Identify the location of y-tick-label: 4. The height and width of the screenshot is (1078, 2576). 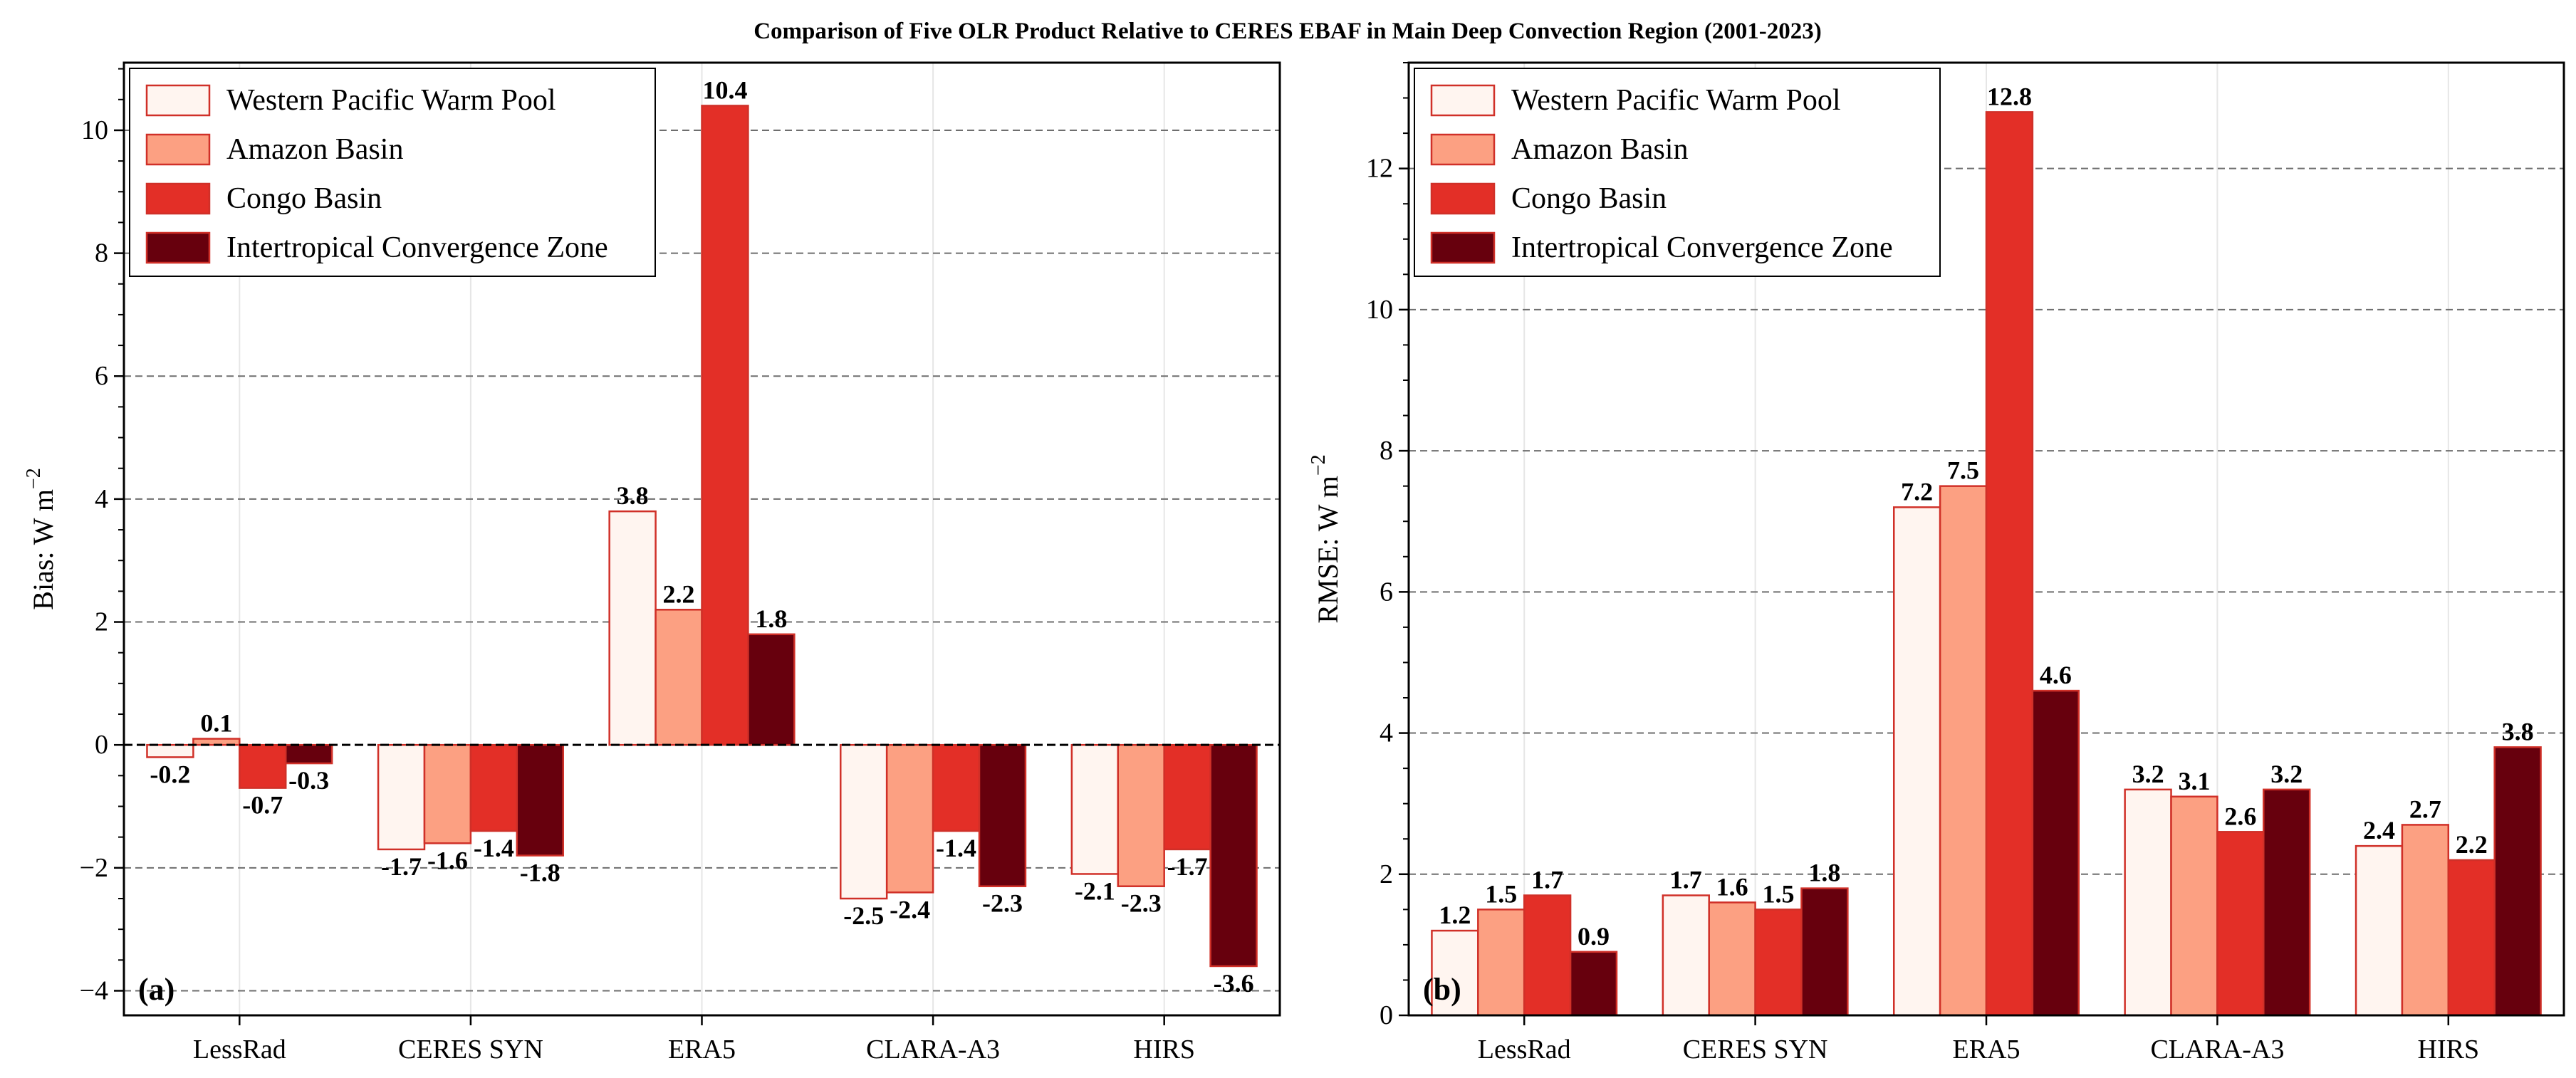
(101, 499).